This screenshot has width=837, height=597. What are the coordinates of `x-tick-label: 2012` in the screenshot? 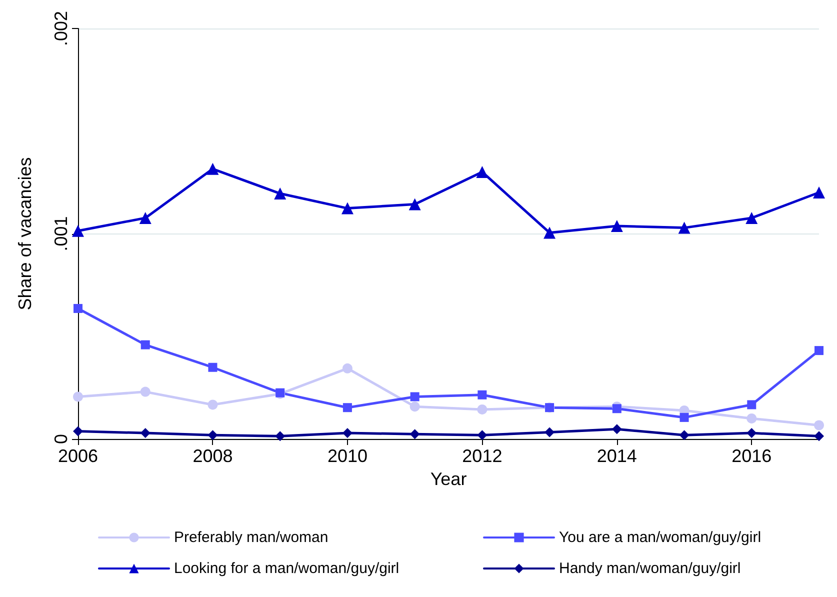 It's located at (482, 456).